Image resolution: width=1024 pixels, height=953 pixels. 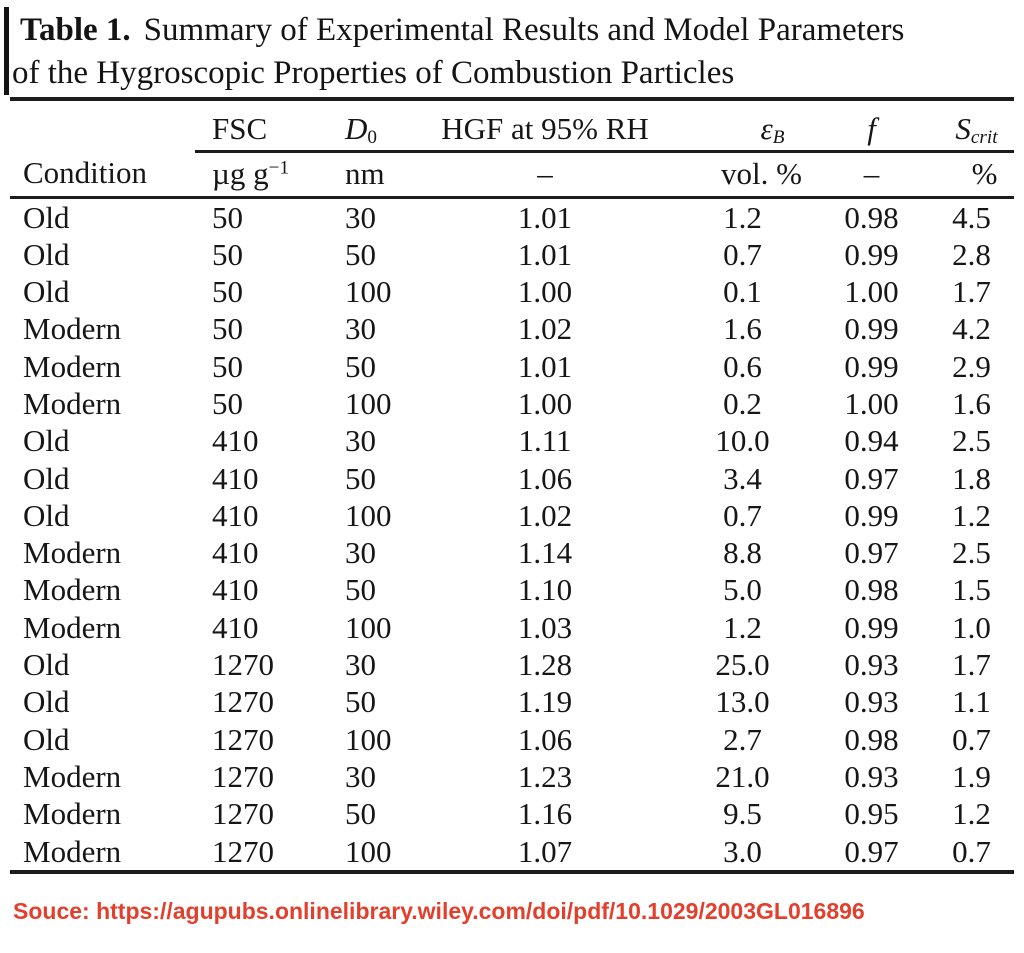 What do you see at coordinates (742, 553) in the screenshot?
I see `table-cell: 8.8` at bounding box center [742, 553].